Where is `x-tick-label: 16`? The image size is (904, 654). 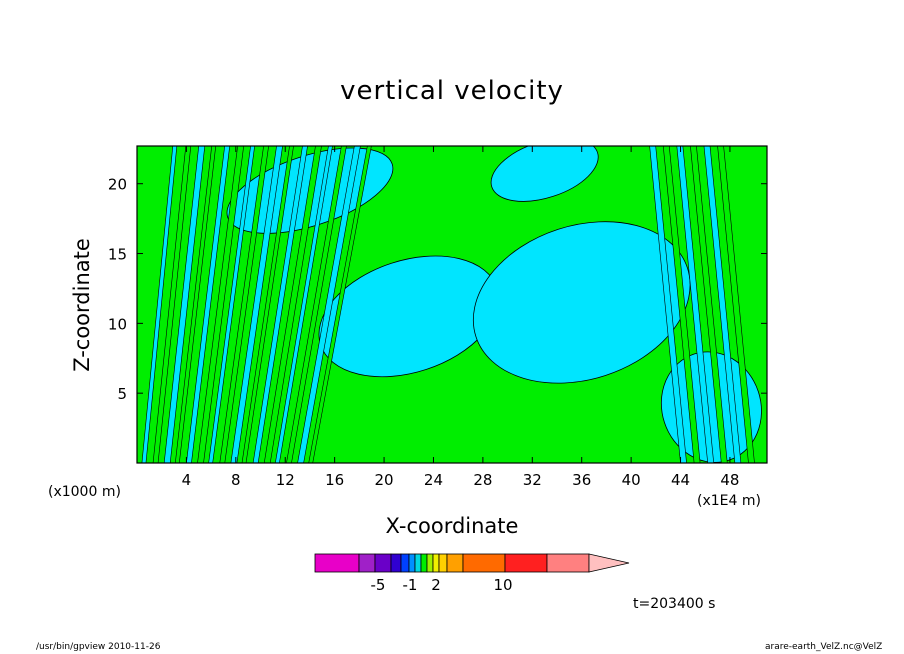 x-tick-label: 16 is located at coordinates (334, 480).